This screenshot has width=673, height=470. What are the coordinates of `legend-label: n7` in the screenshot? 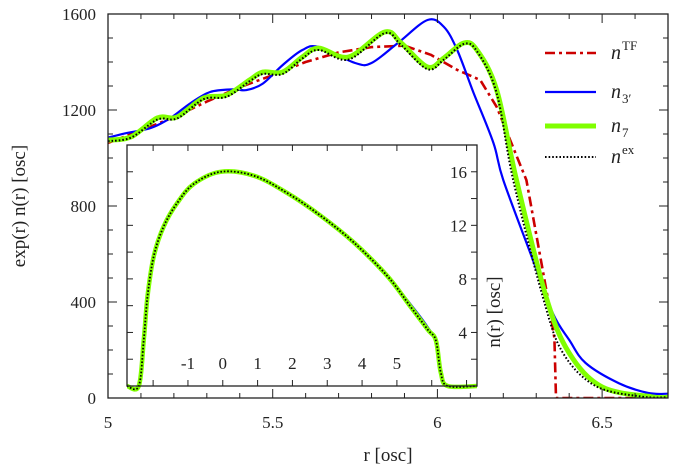 It's located at (620, 127).